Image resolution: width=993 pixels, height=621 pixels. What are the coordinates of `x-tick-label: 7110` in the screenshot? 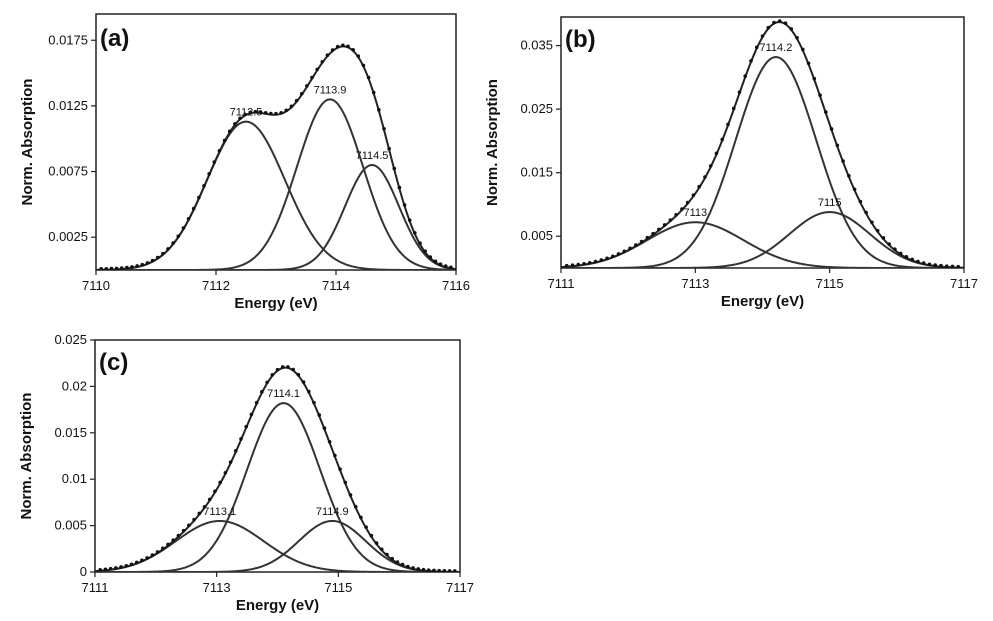 It's located at (96, 285).